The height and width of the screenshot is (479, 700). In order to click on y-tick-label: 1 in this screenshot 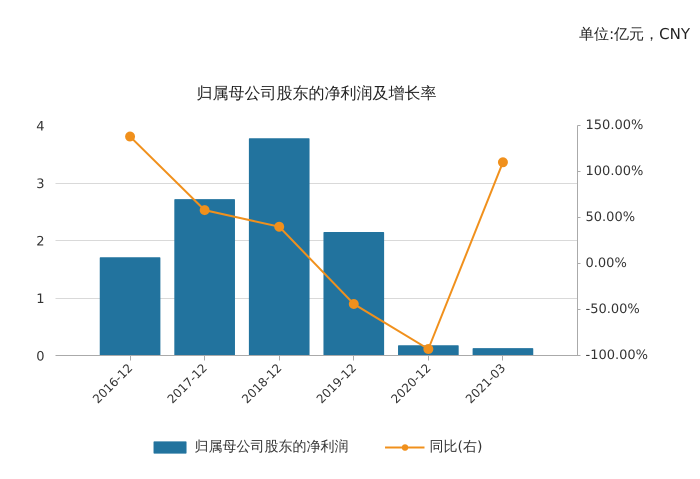, I will do `click(40, 299)`.